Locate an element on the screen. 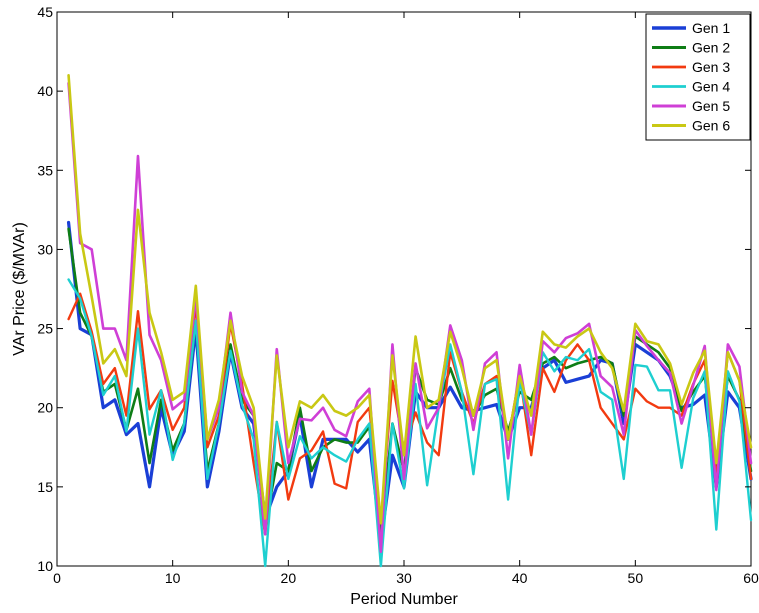  legend-label: Gen 5 is located at coordinates (711, 106).